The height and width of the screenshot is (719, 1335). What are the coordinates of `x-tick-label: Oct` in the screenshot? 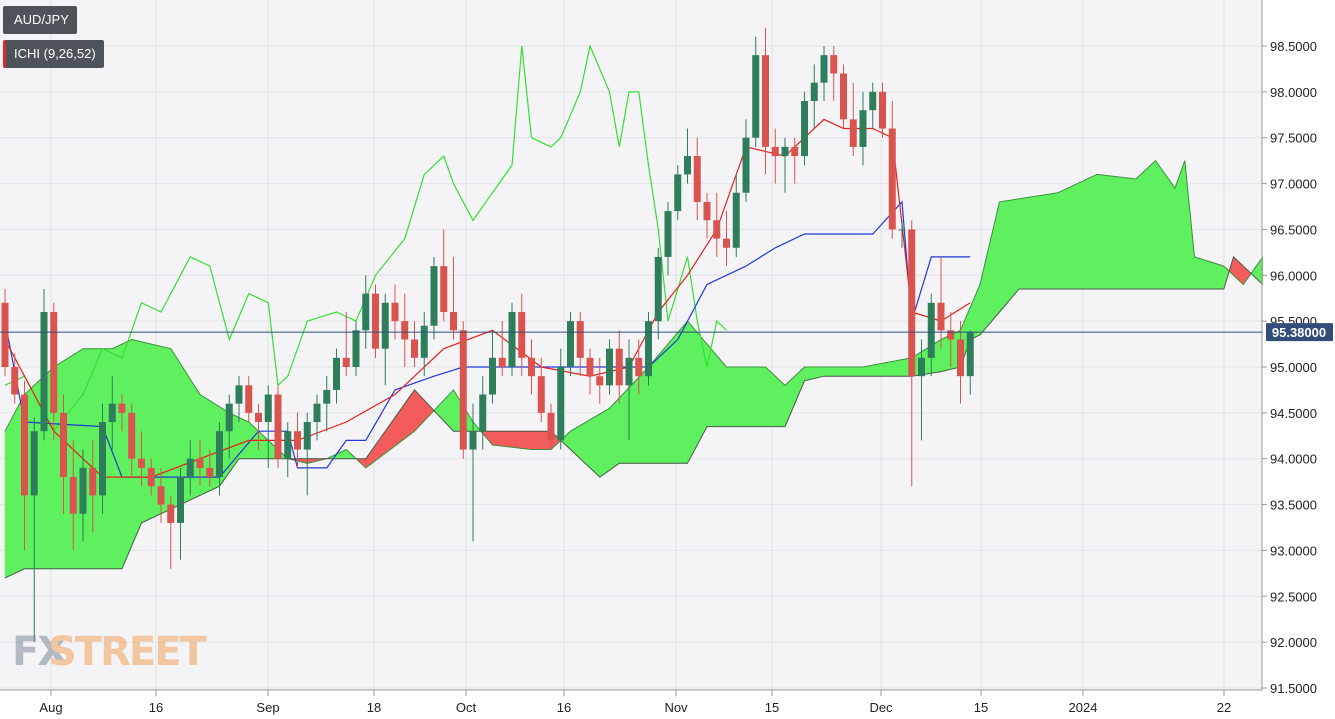 It's located at (466, 707).